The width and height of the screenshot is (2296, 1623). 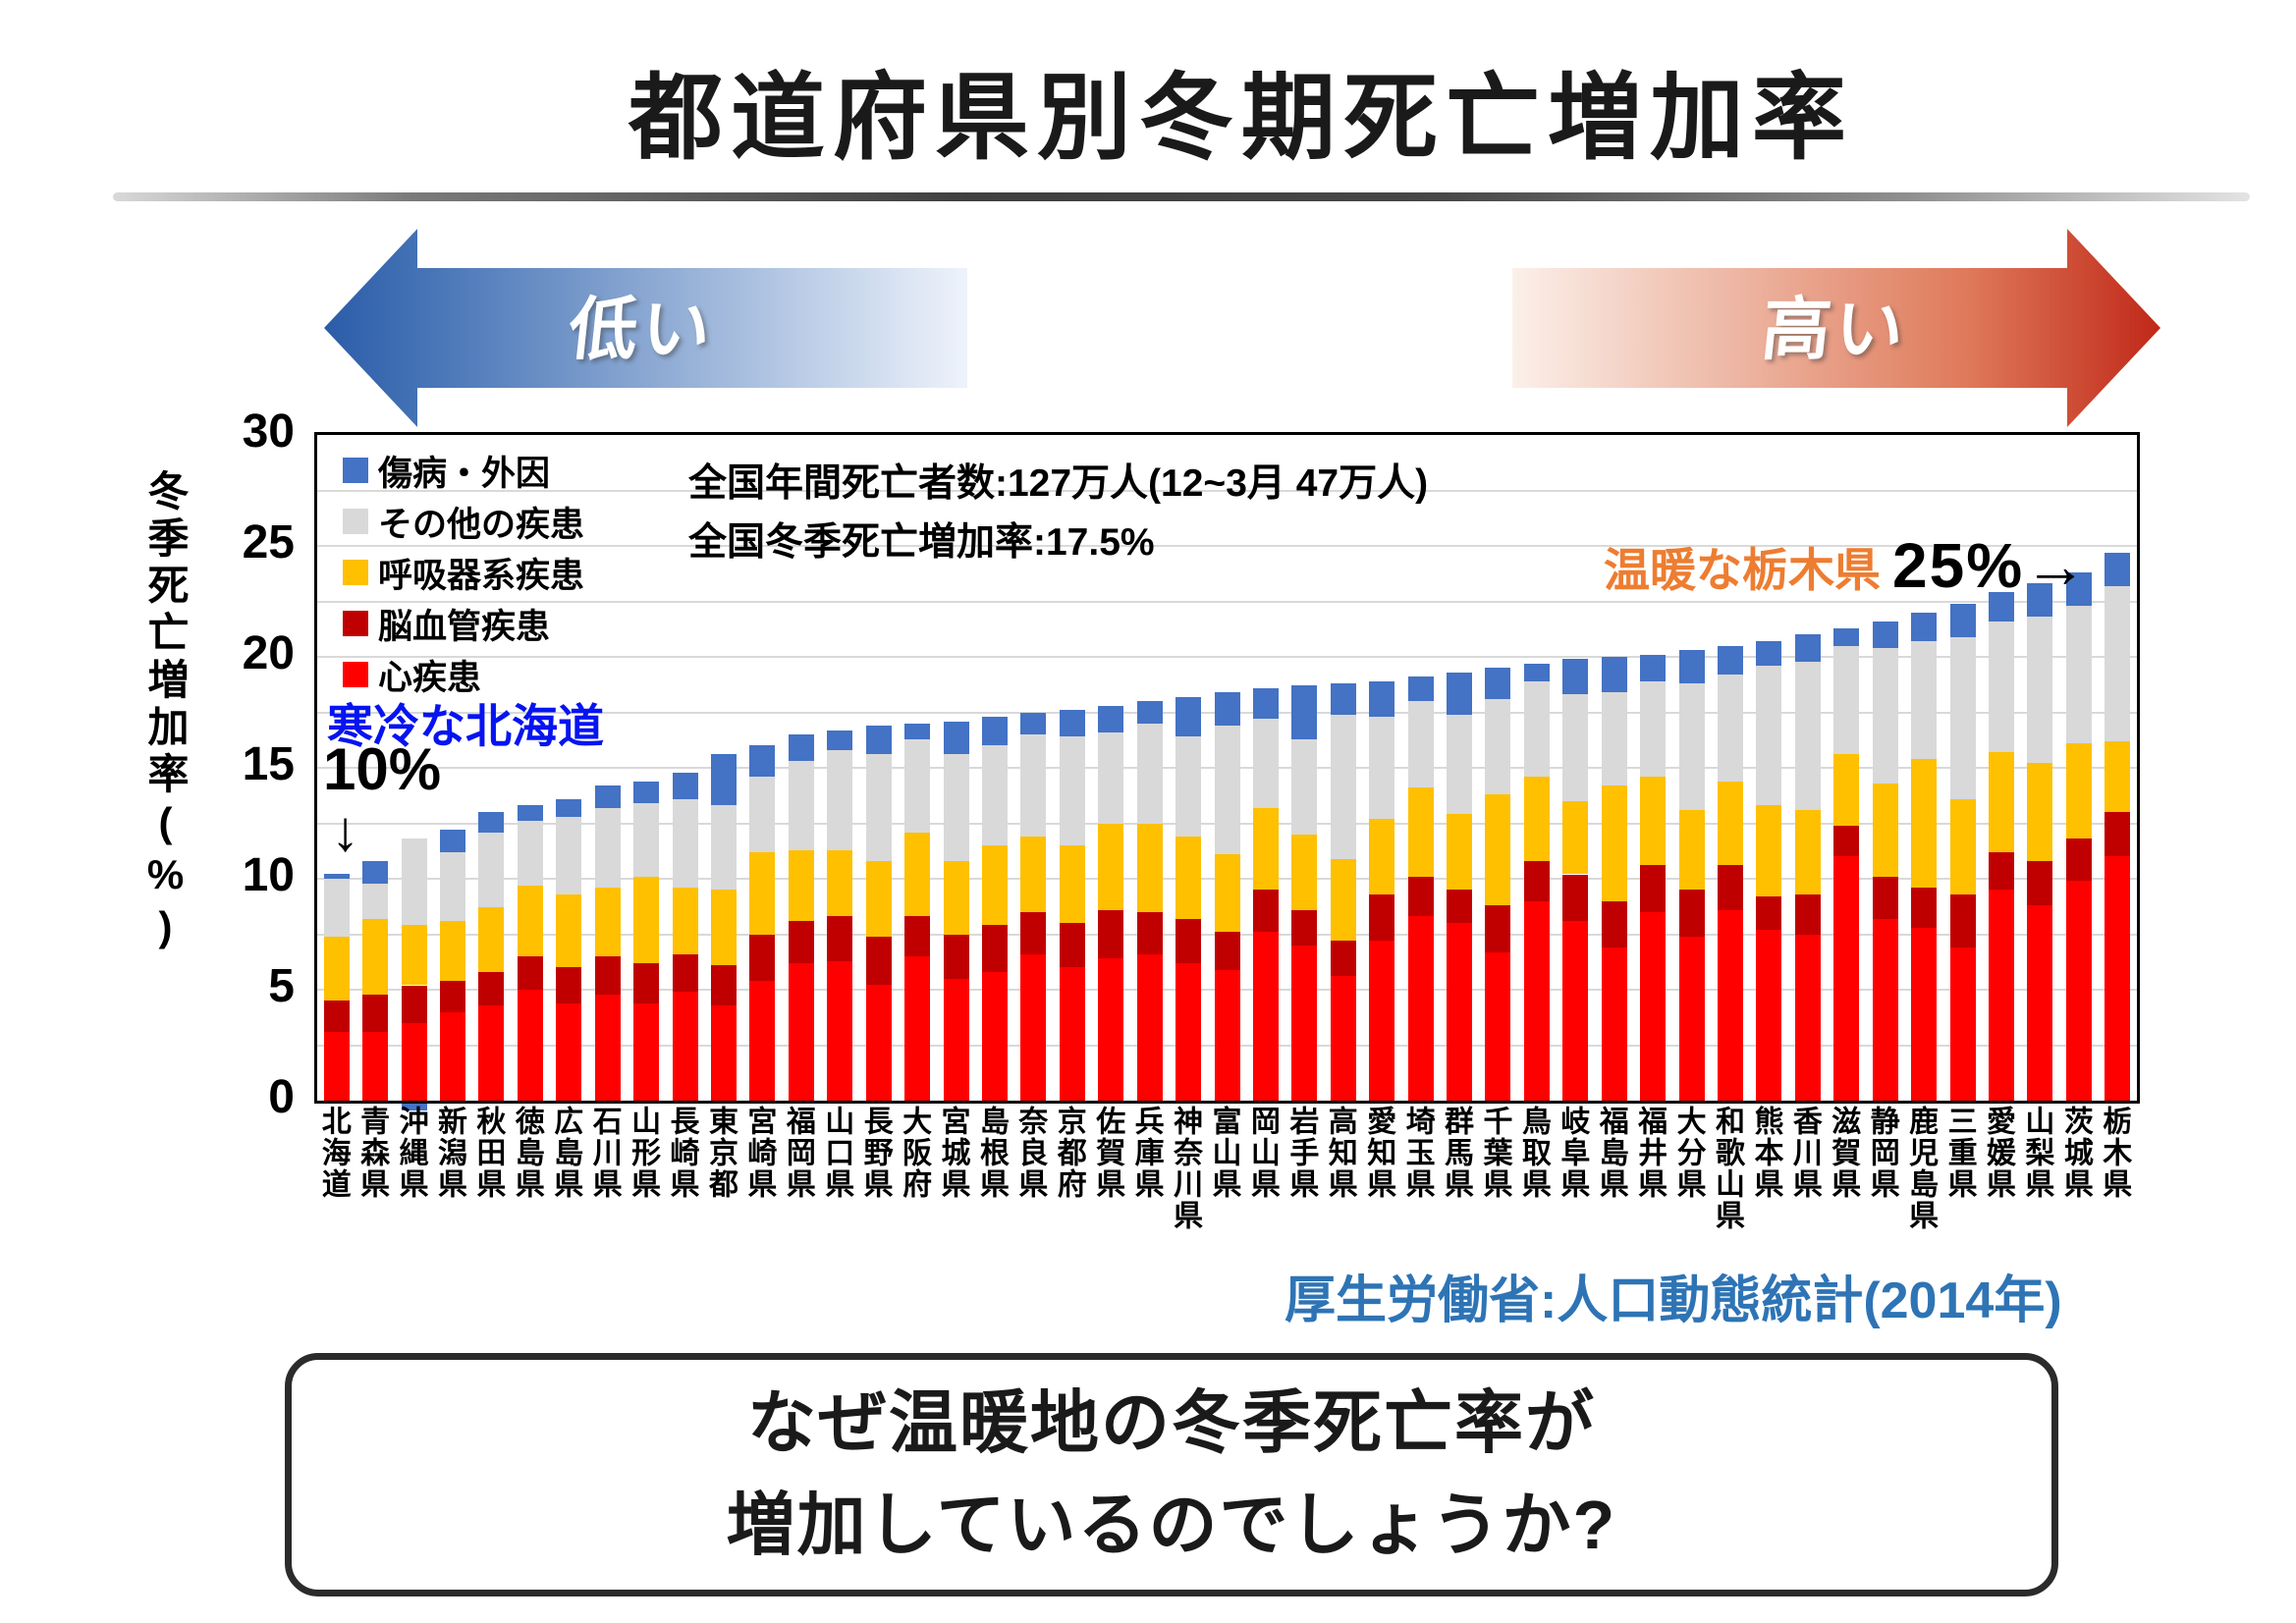 What do you see at coordinates (1262, 1153) in the screenshot?
I see `x-label-岡山県: 岡山県` at bounding box center [1262, 1153].